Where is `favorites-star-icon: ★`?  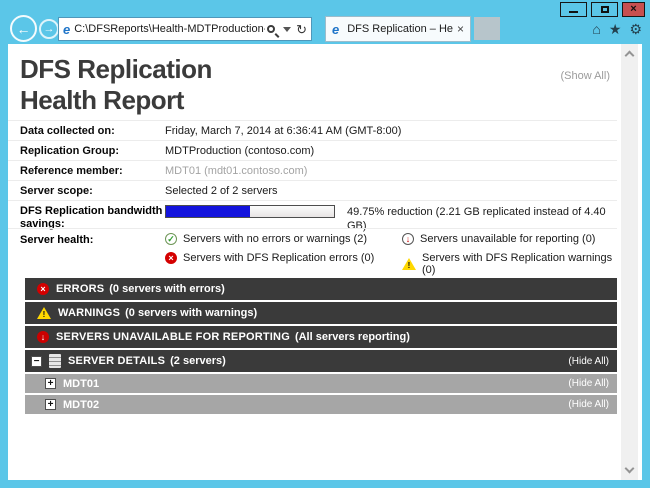
favorites-star-icon: ★ is located at coordinates (615, 29).